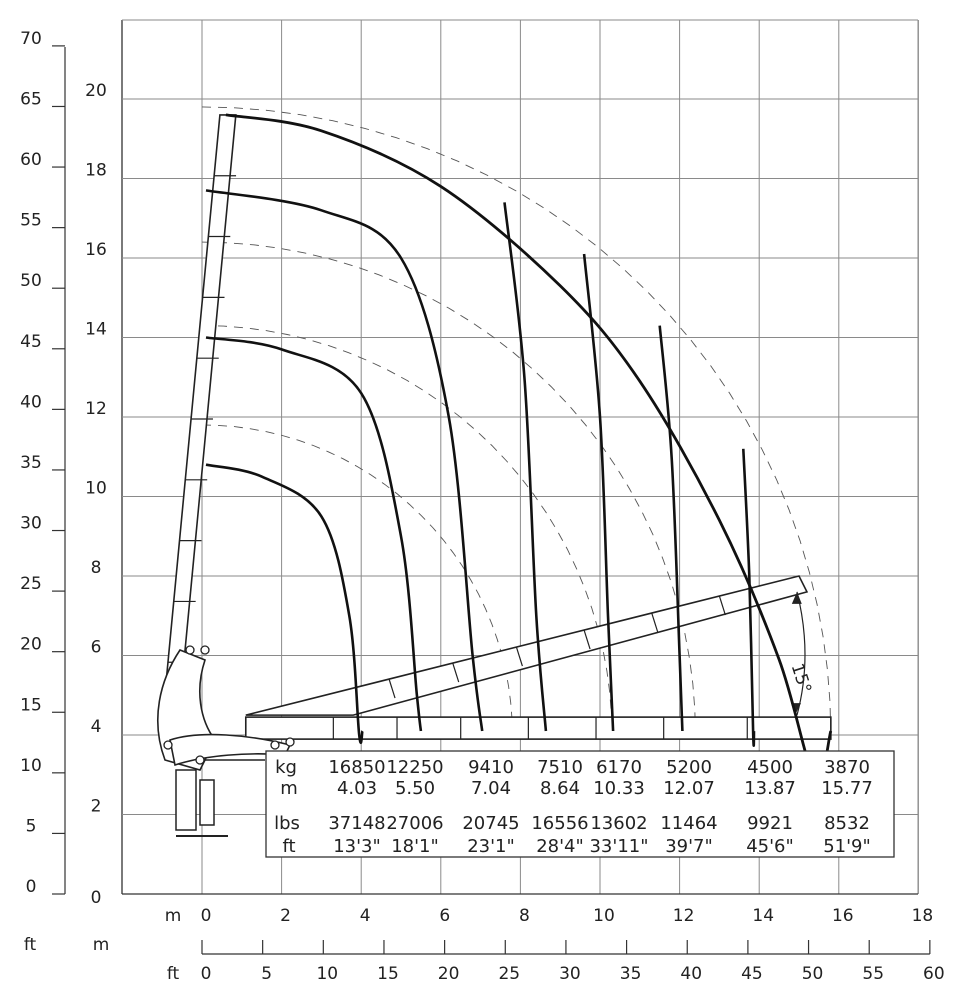 The image size is (963, 1000). I want to click on x-tick-label-ft: 20, so click(449, 974).